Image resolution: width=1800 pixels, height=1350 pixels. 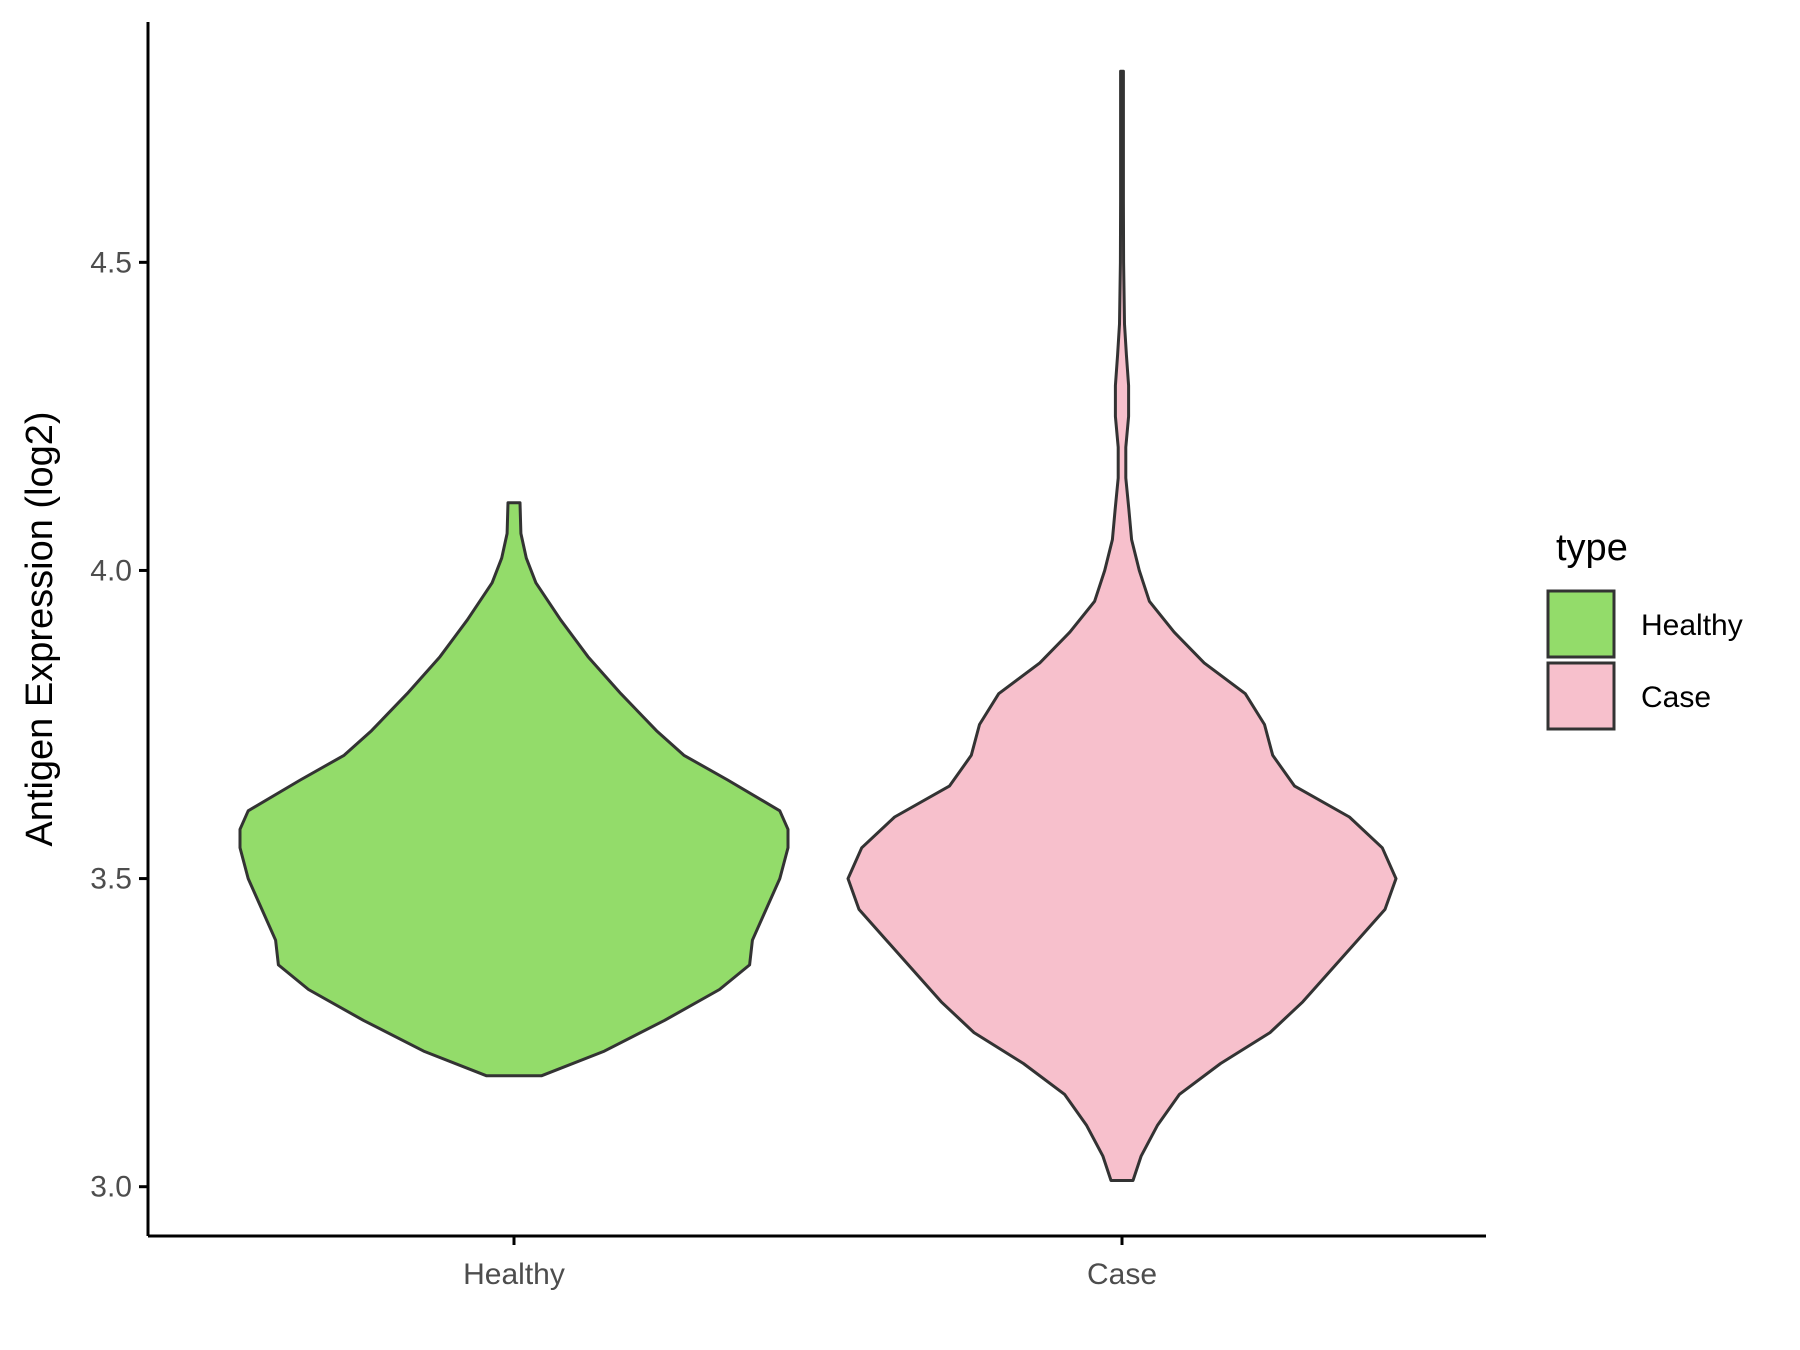 I want to click on legend-title: type, so click(x=1592, y=548).